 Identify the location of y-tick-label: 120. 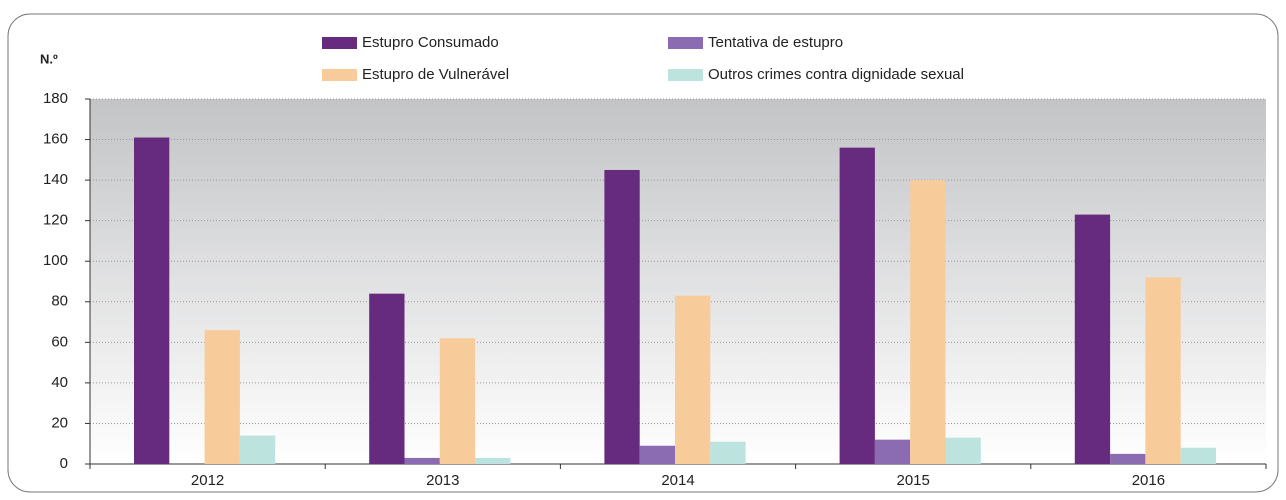
(55, 220).